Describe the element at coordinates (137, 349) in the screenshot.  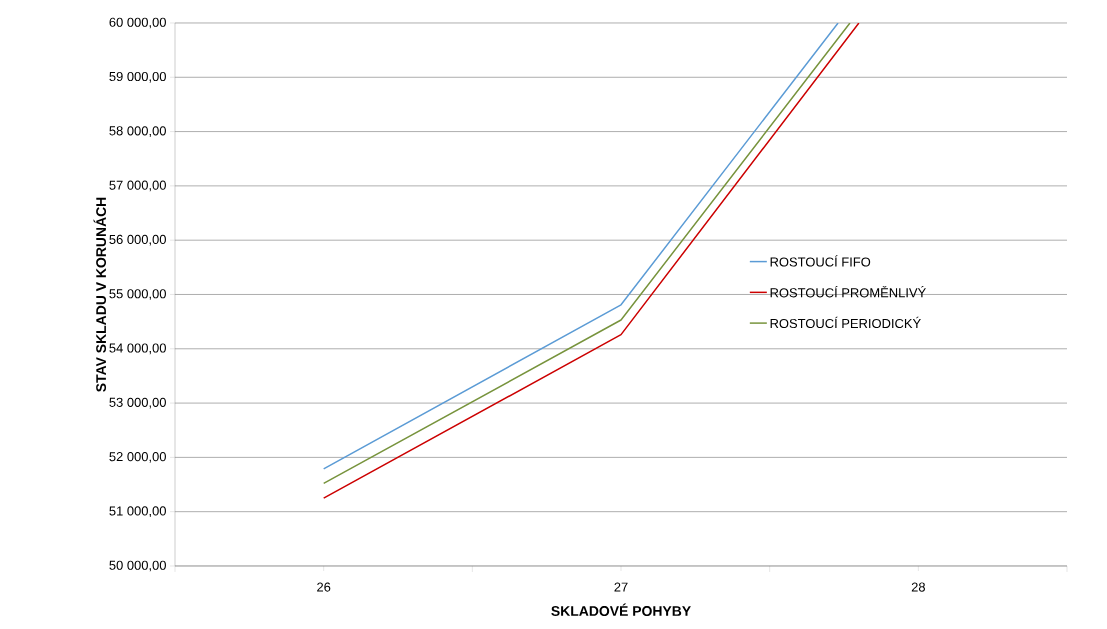
I see `y-tick-label: 54 000,00` at that location.